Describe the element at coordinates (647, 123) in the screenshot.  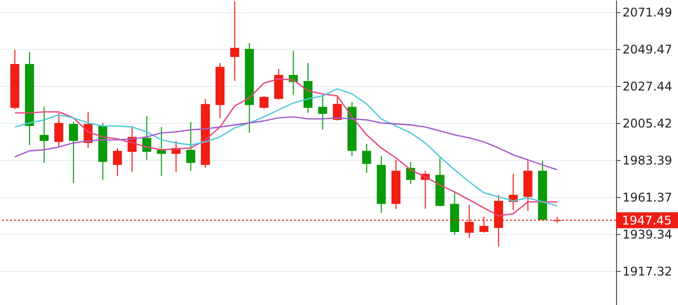
I see `y-tick-label: 2005.42` at that location.